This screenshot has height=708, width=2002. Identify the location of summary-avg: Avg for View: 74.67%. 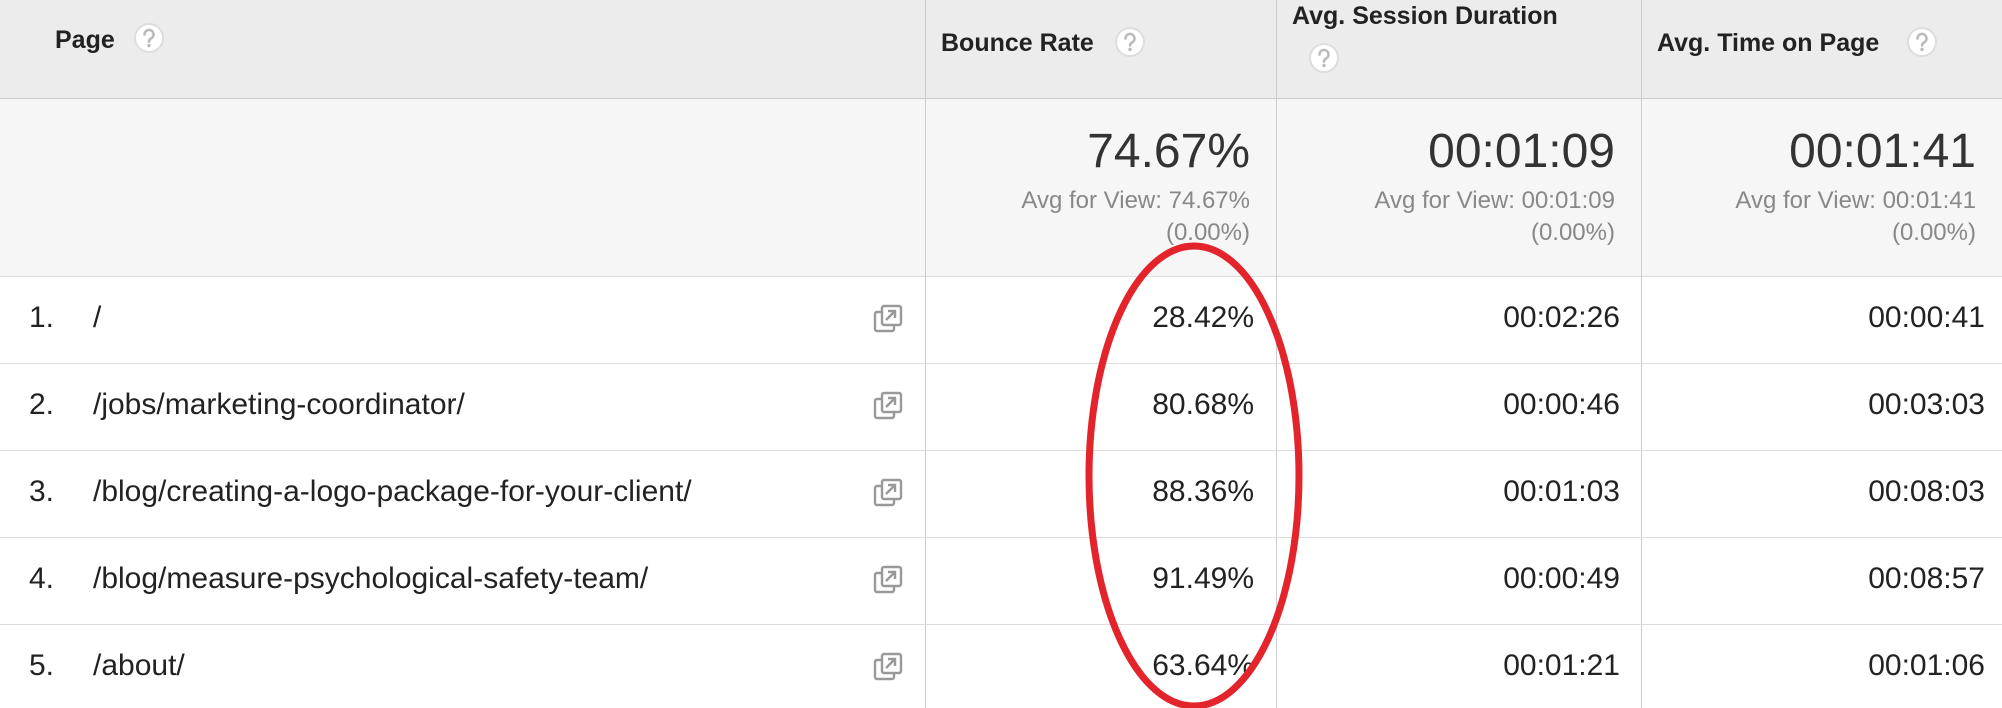
(1135, 200).